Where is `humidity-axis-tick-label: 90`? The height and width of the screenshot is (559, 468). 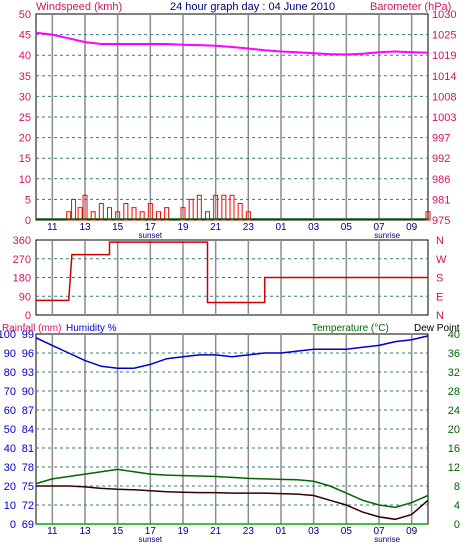
humidity-axis-tick-label: 90 is located at coordinates (28, 392).